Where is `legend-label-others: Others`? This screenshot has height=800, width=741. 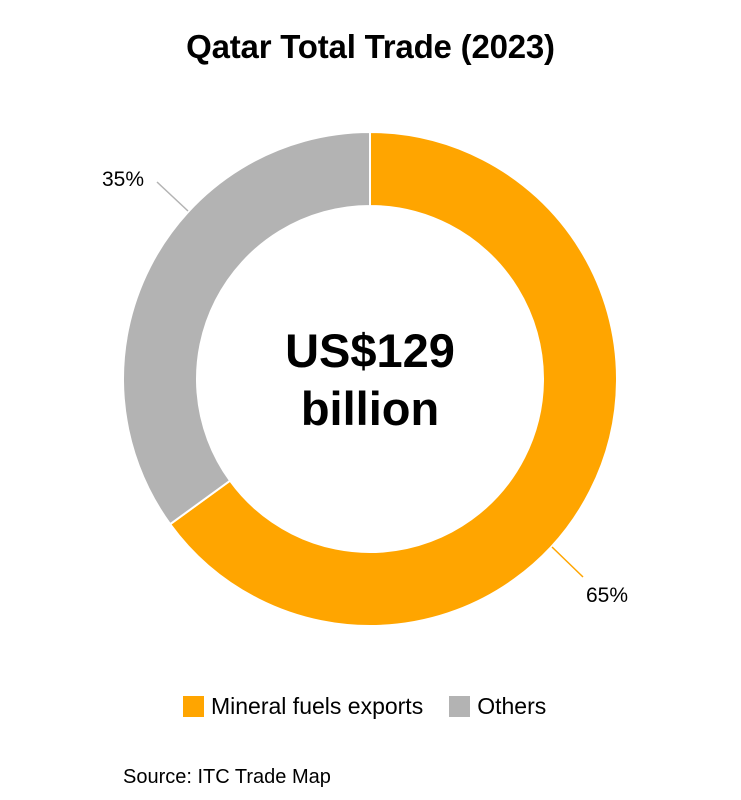
legend-label-others: Others is located at coordinates (512, 706).